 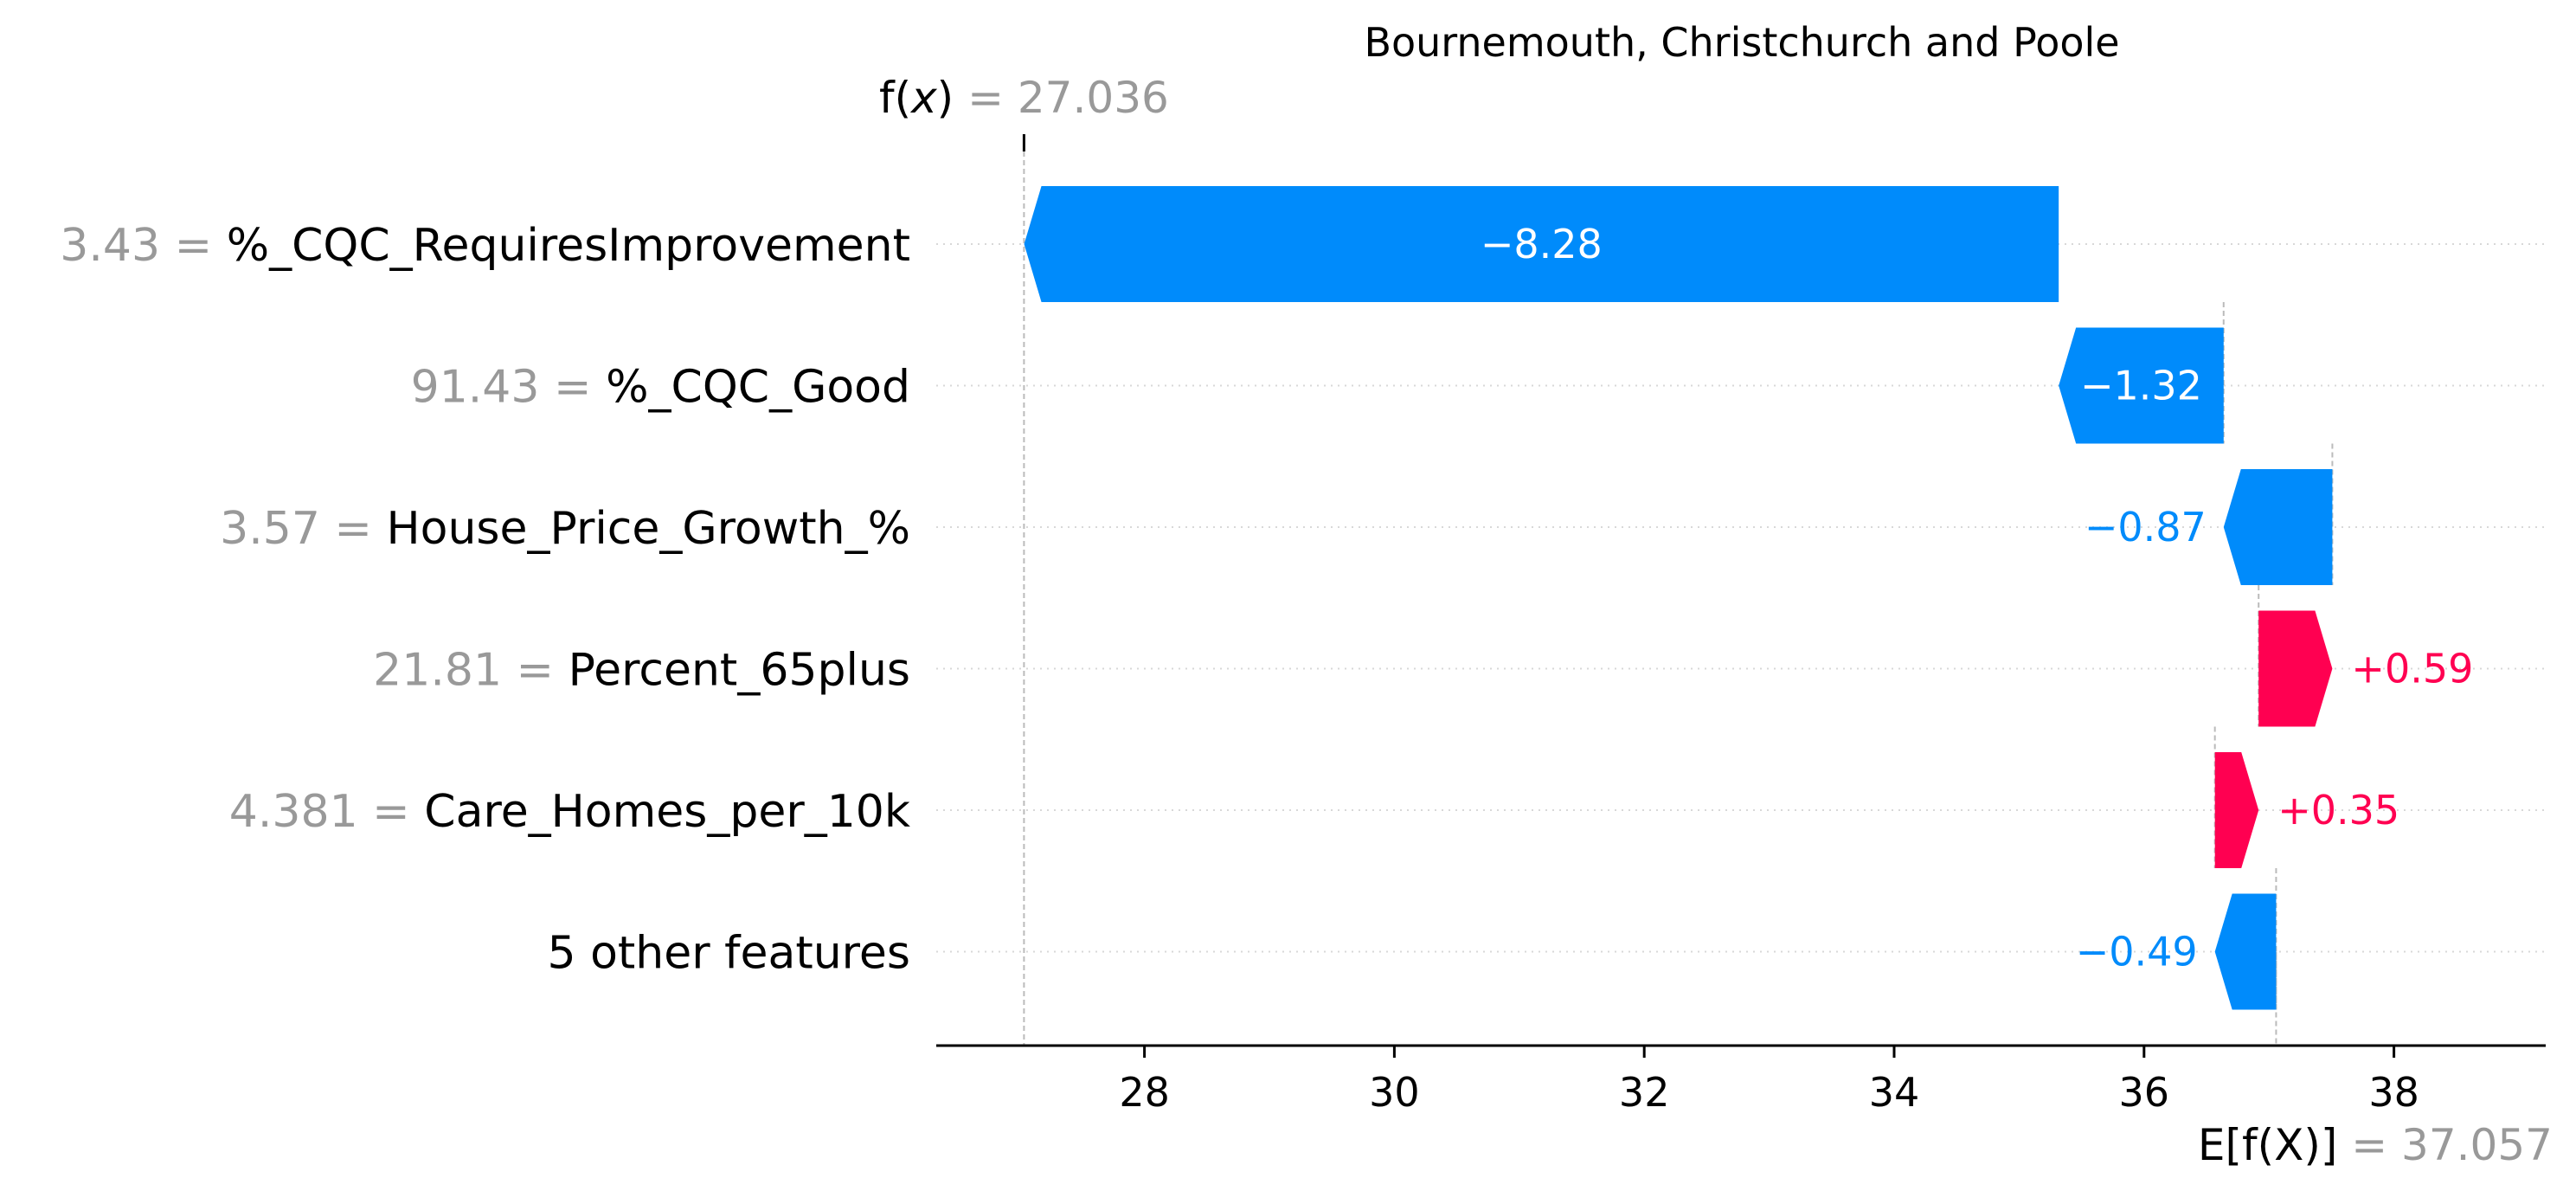 I want to click on fx-label: f(x) = 27.036, so click(x=1024, y=98).